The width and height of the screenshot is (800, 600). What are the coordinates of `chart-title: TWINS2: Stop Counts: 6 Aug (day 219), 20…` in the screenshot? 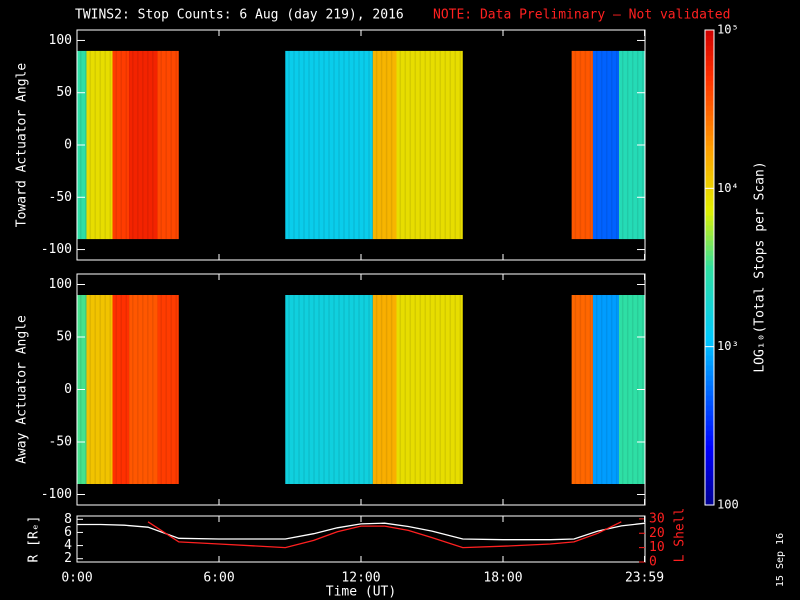 It's located at (239, 15).